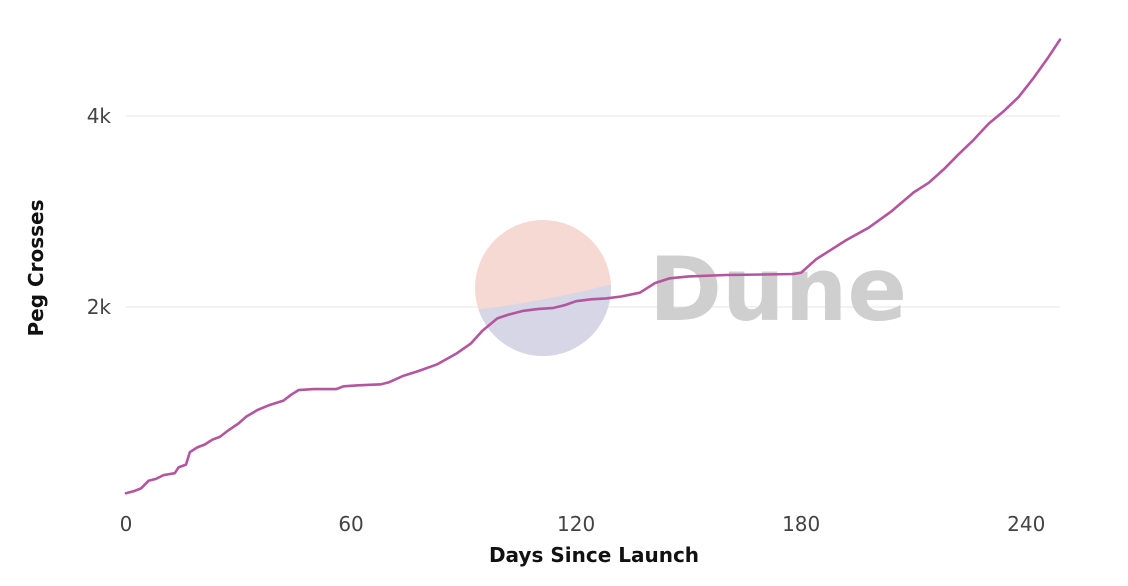 This screenshot has height=586, width=1128. Describe the element at coordinates (778, 289) in the screenshot. I see `watermark-text: Dune` at that location.